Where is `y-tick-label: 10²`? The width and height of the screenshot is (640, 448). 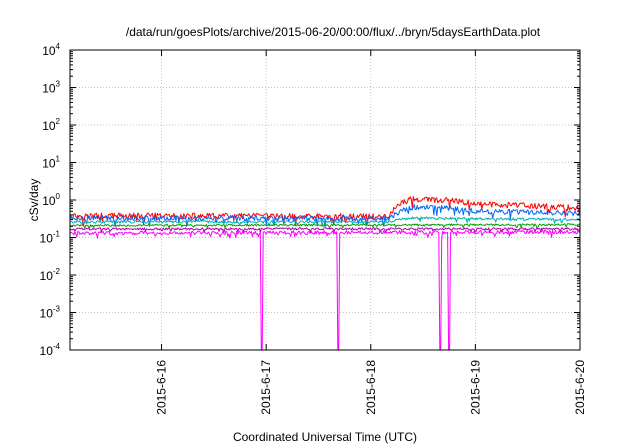 y-tick-label: 10² is located at coordinates (51, 125).